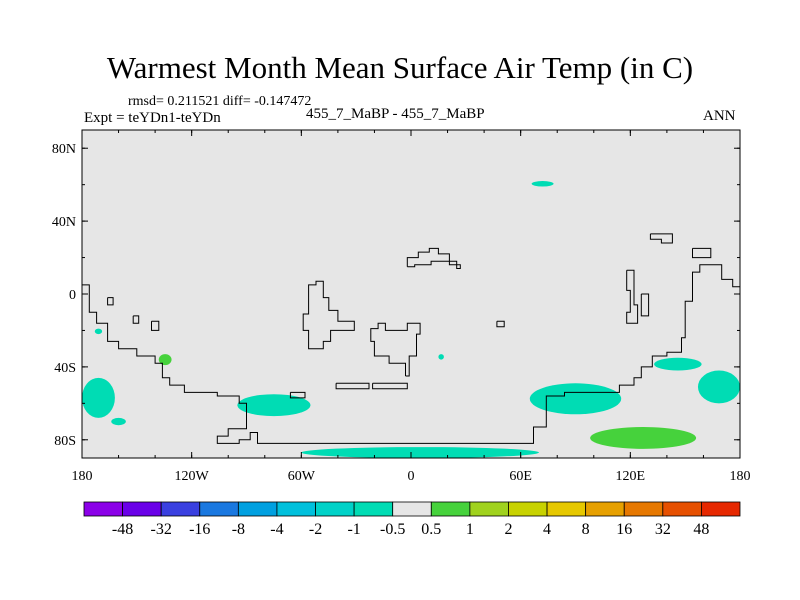  I want to click on colorbar-label: 32, so click(663, 529).